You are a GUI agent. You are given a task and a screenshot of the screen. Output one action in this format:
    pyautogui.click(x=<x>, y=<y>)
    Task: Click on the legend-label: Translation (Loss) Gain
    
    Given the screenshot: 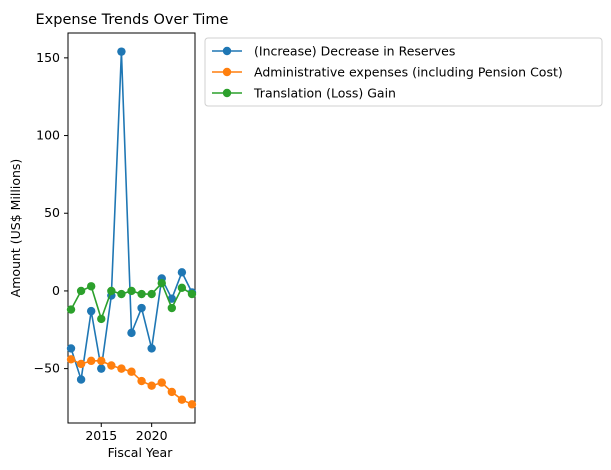 What is the action you would take?
    pyautogui.click(x=324, y=93)
    